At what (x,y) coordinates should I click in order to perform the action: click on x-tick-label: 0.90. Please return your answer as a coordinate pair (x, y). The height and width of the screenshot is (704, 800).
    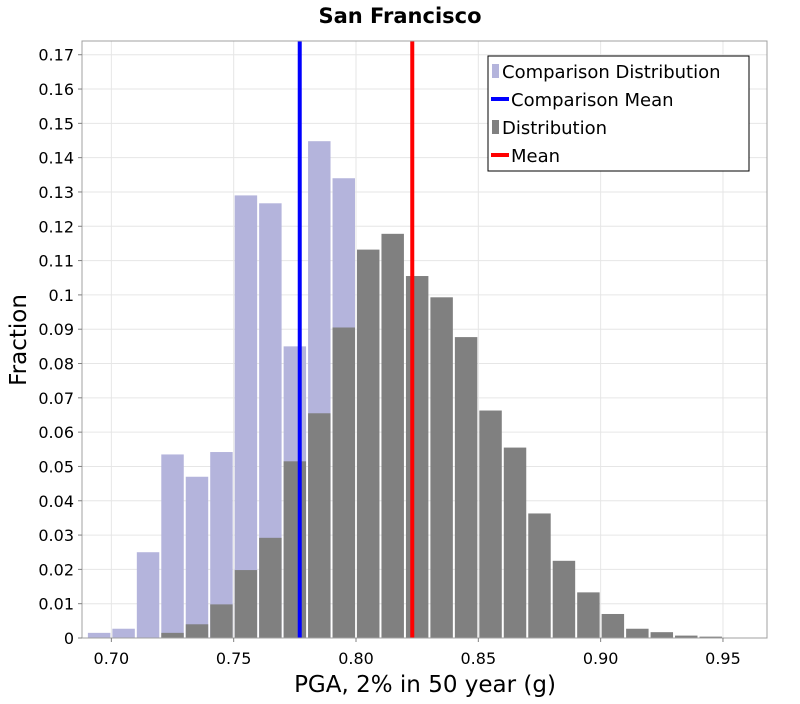
    Looking at the image, I should click on (601, 658).